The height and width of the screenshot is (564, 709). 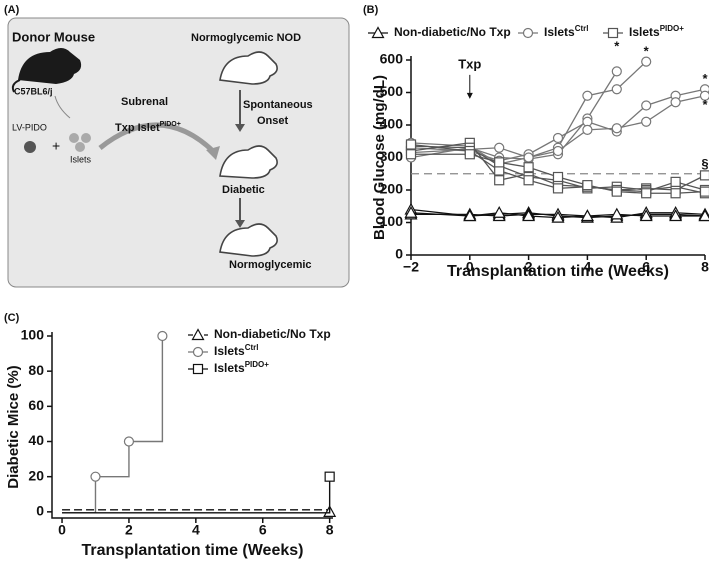 What do you see at coordinates (371, 10) in the screenshot?
I see `panel-label: (B)` at bounding box center [371, 10].